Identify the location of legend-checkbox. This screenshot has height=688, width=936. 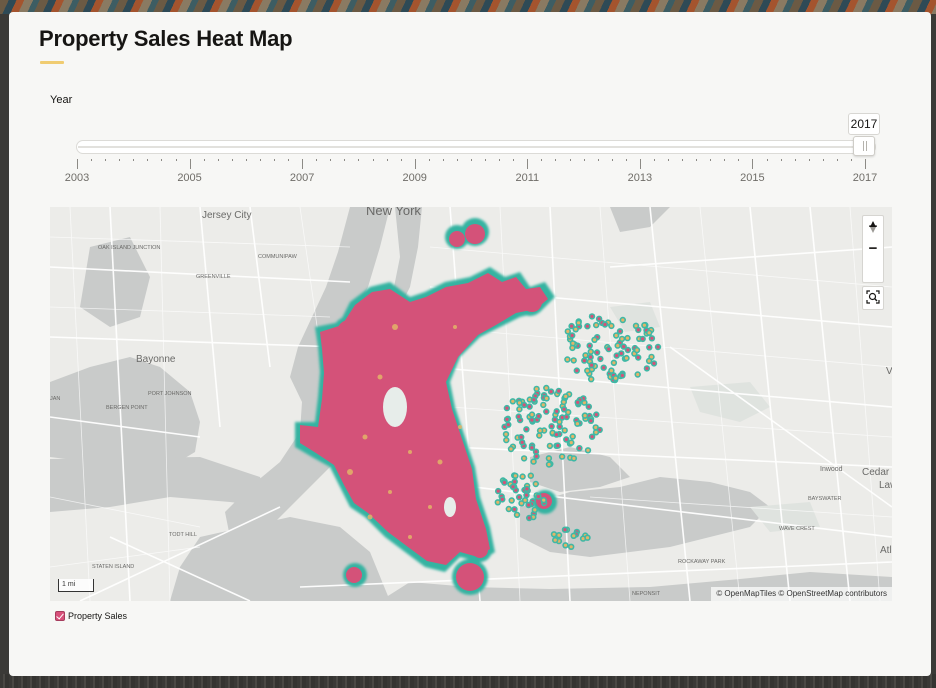
(60, 616).